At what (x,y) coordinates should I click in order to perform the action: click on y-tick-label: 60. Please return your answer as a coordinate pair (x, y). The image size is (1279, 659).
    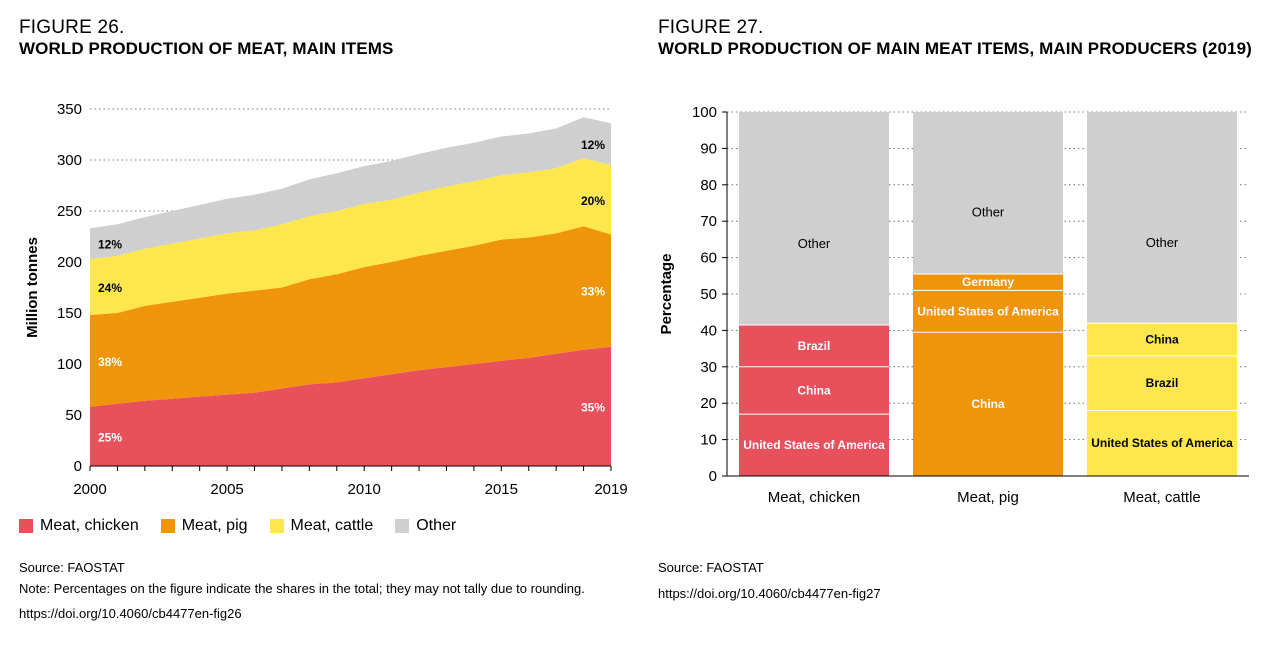
    Looking at the image, I should click on (708, 258).